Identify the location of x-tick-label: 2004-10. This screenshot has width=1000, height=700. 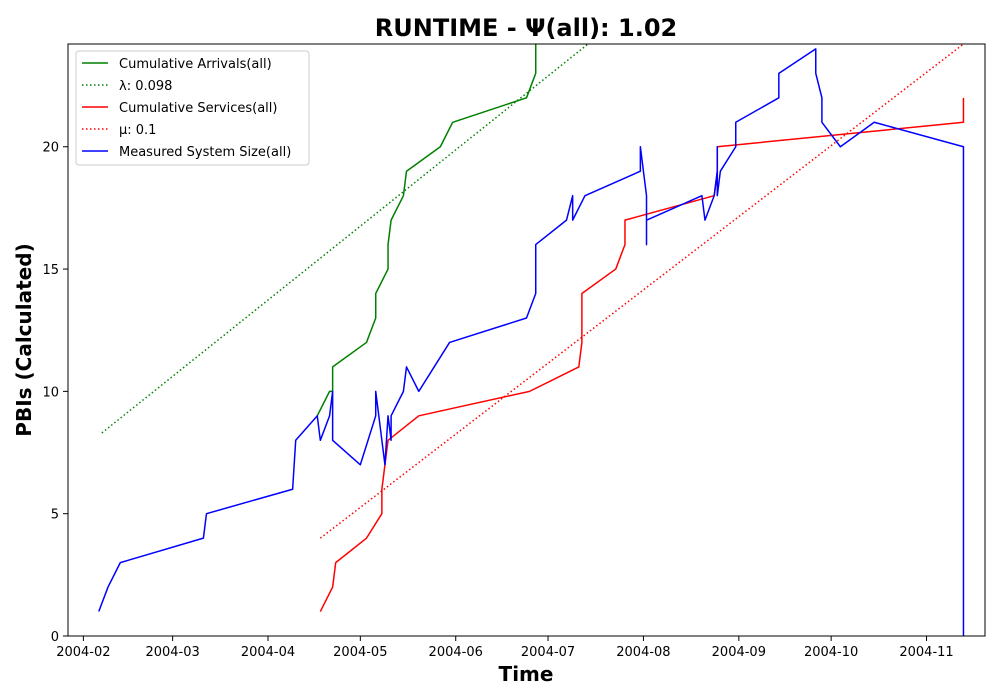
(831, 652).